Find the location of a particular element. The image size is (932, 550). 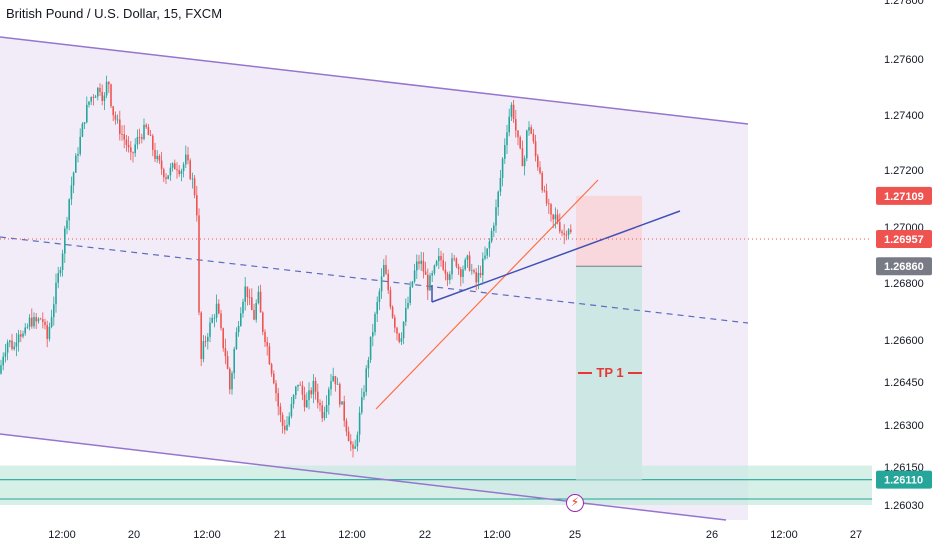

svg-text: 1.26860 is located at coordinates (904, 267).